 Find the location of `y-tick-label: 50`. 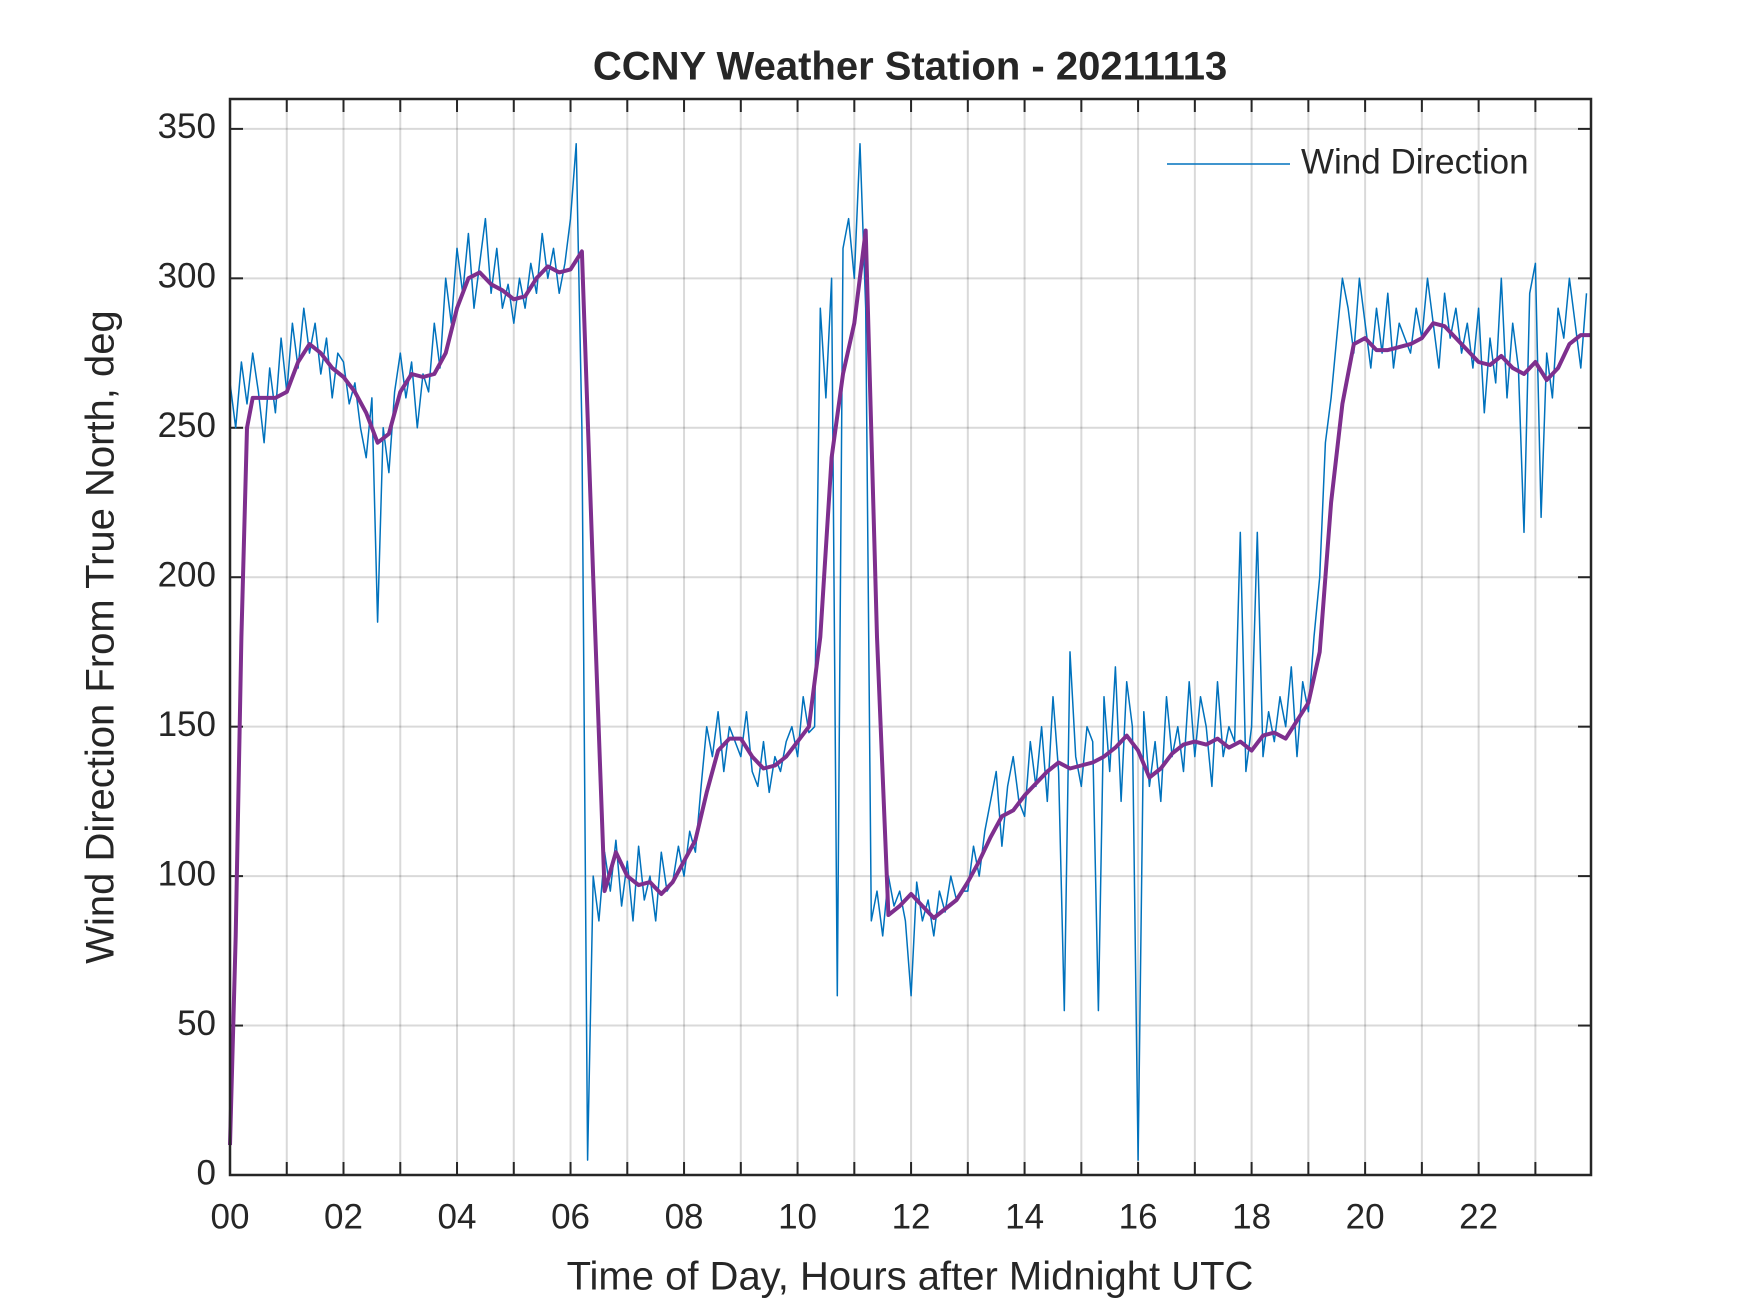

y-tick-label: 50 is located at coordinates (196, 1023).